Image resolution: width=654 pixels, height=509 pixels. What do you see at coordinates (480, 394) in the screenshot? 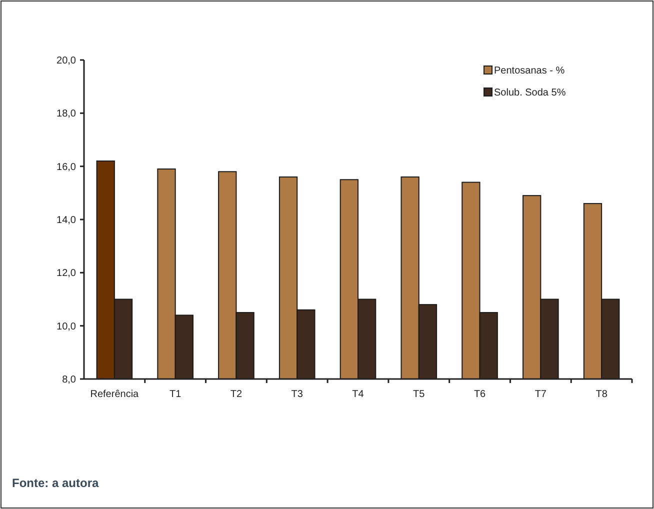
I see `x-tick-label: T6` at bounding box center [480, 394].